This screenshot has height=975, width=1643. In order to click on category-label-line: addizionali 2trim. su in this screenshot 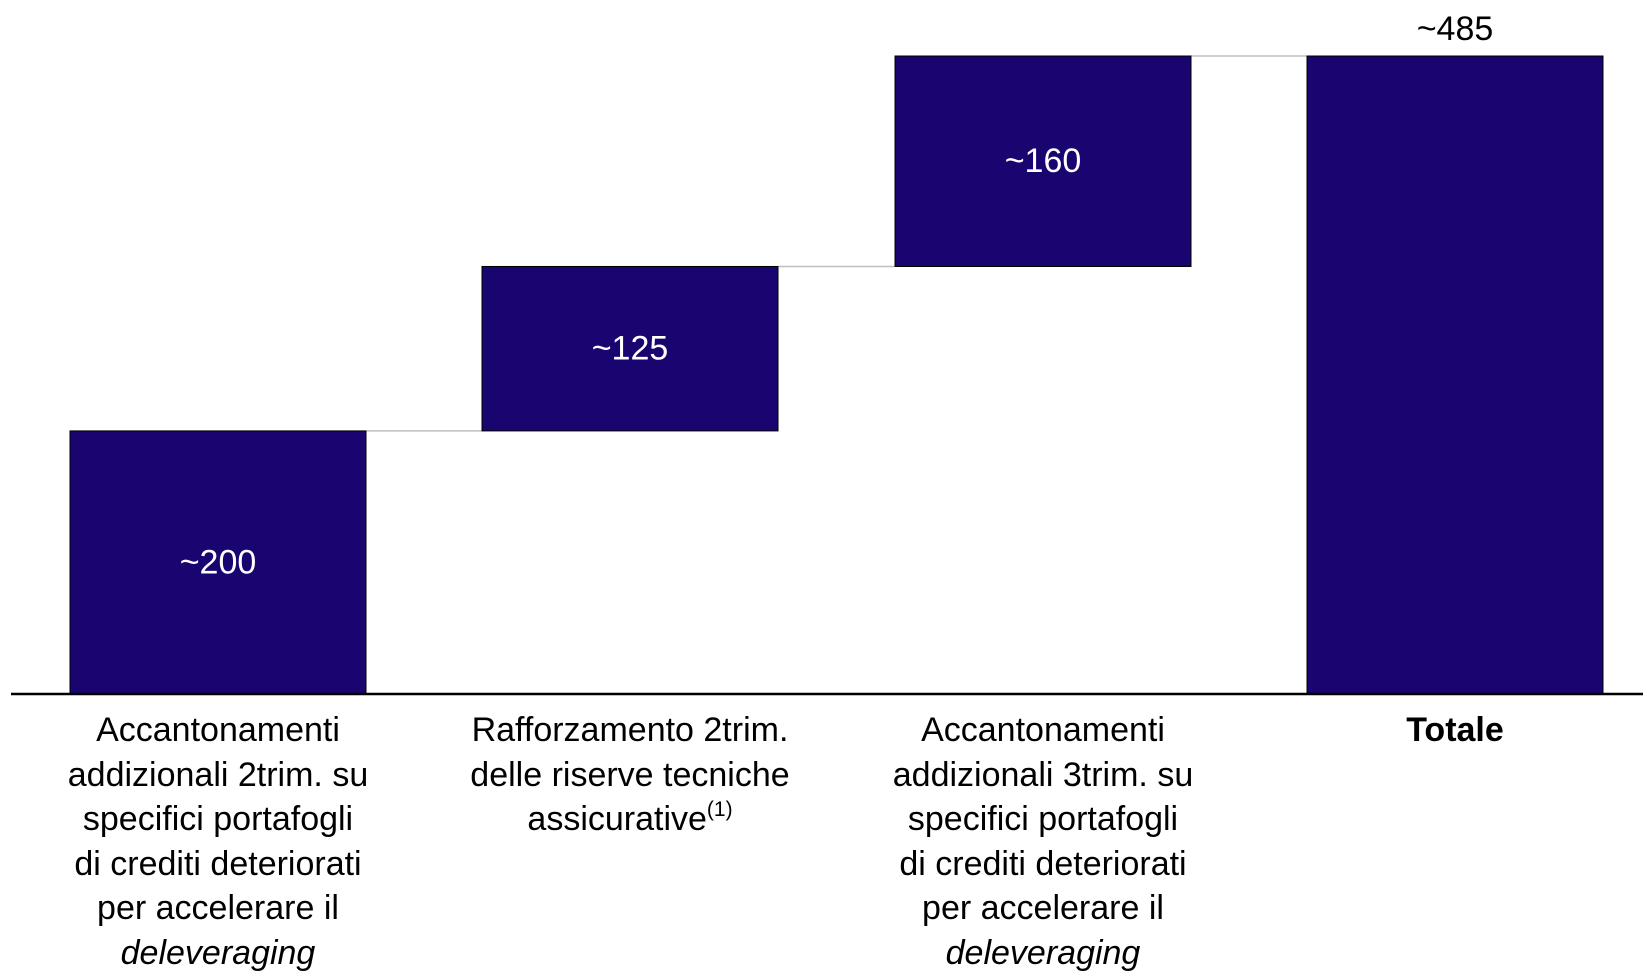, I will do `click(218, 775)`.